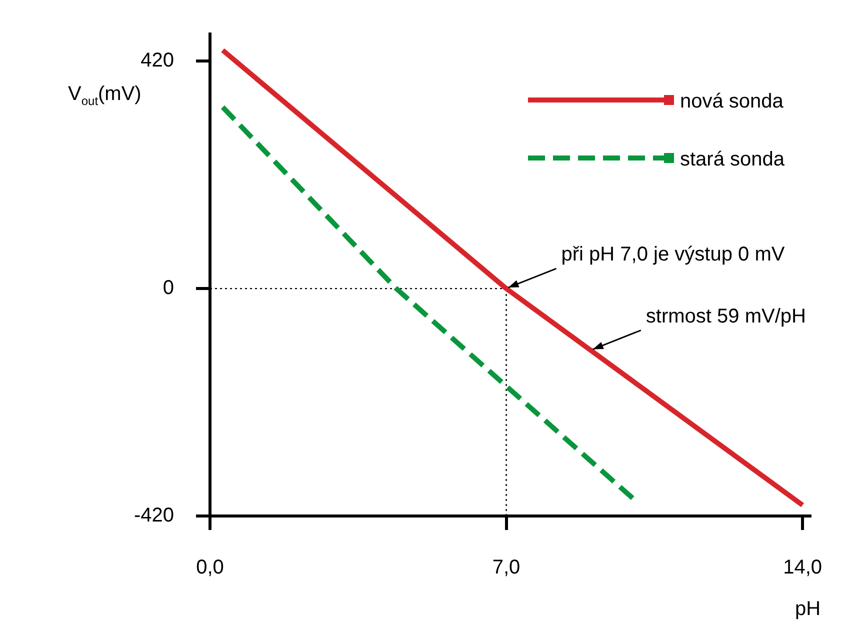 This screenshot has height=626, width=861. Describe the element at coordinates (506, 567) in the screenshot. I see `x-tick-label: 7,0` at that location.